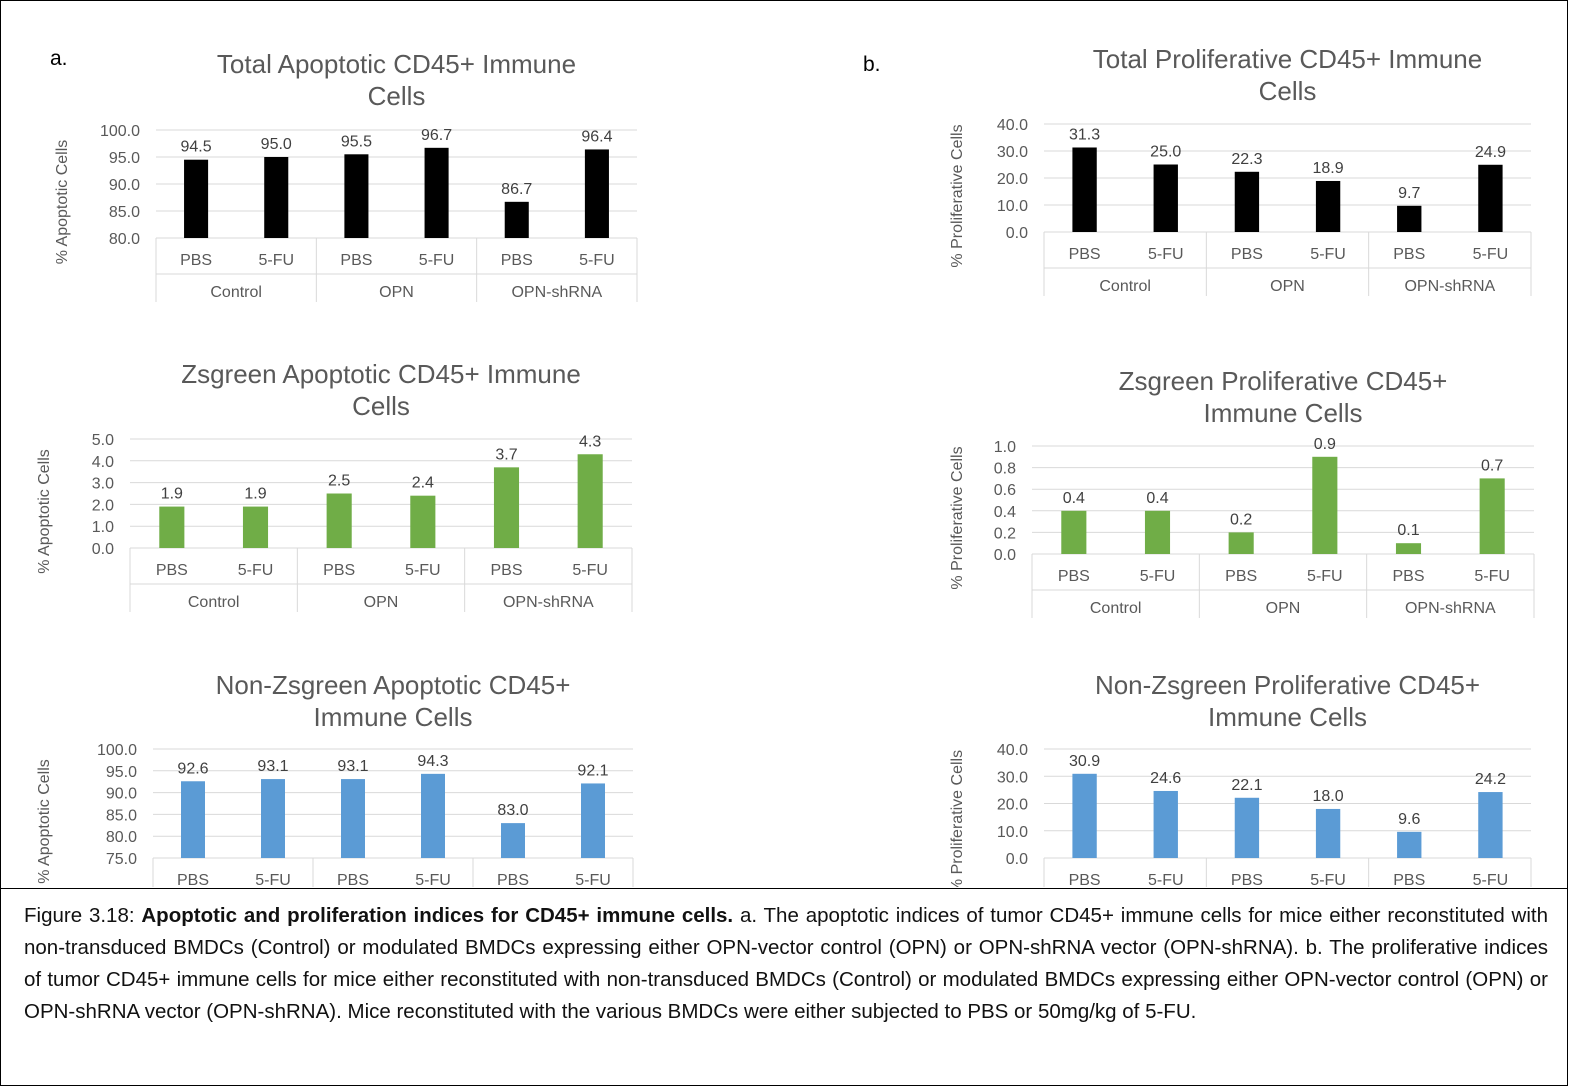 This screenshot has height=1088, width=1570. Describe the element at coordinates (192, 768) in the screenshot. I see `data-label: 92.6` at that location.